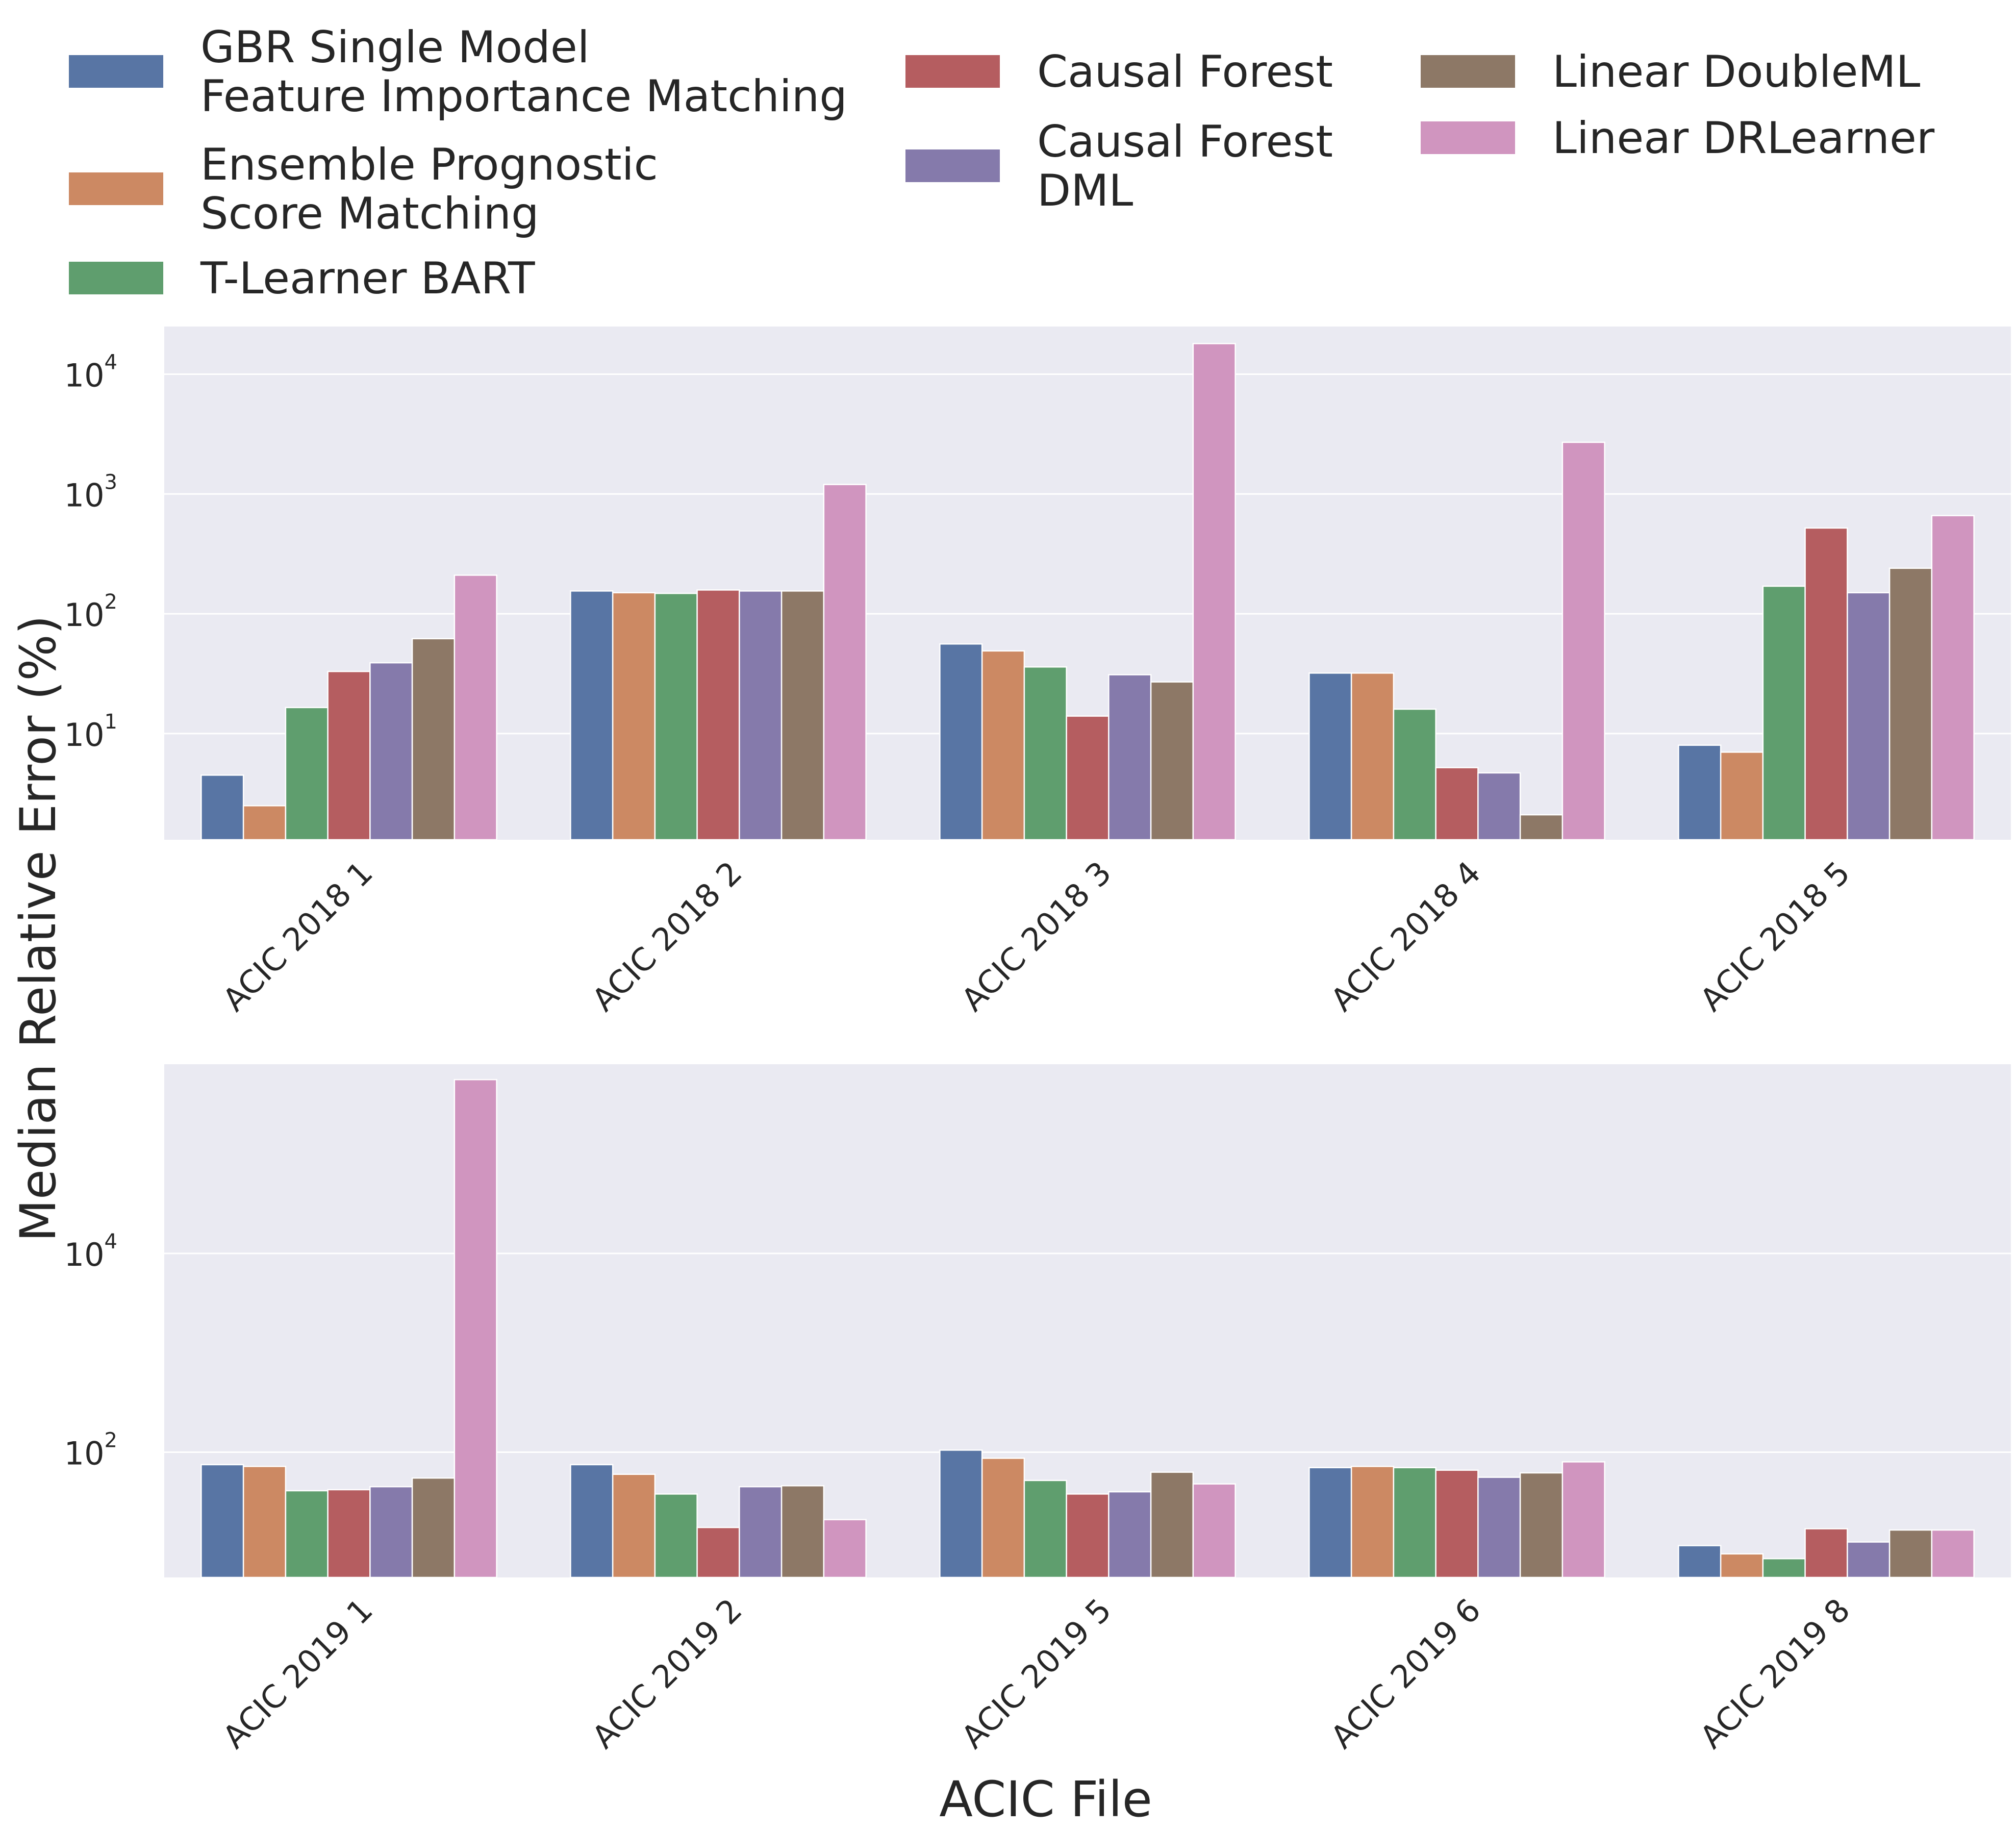  Describe the element at coordinates (1744, 138) in the screenshot. I see `legend-label: Linear DRLearner` at that location.